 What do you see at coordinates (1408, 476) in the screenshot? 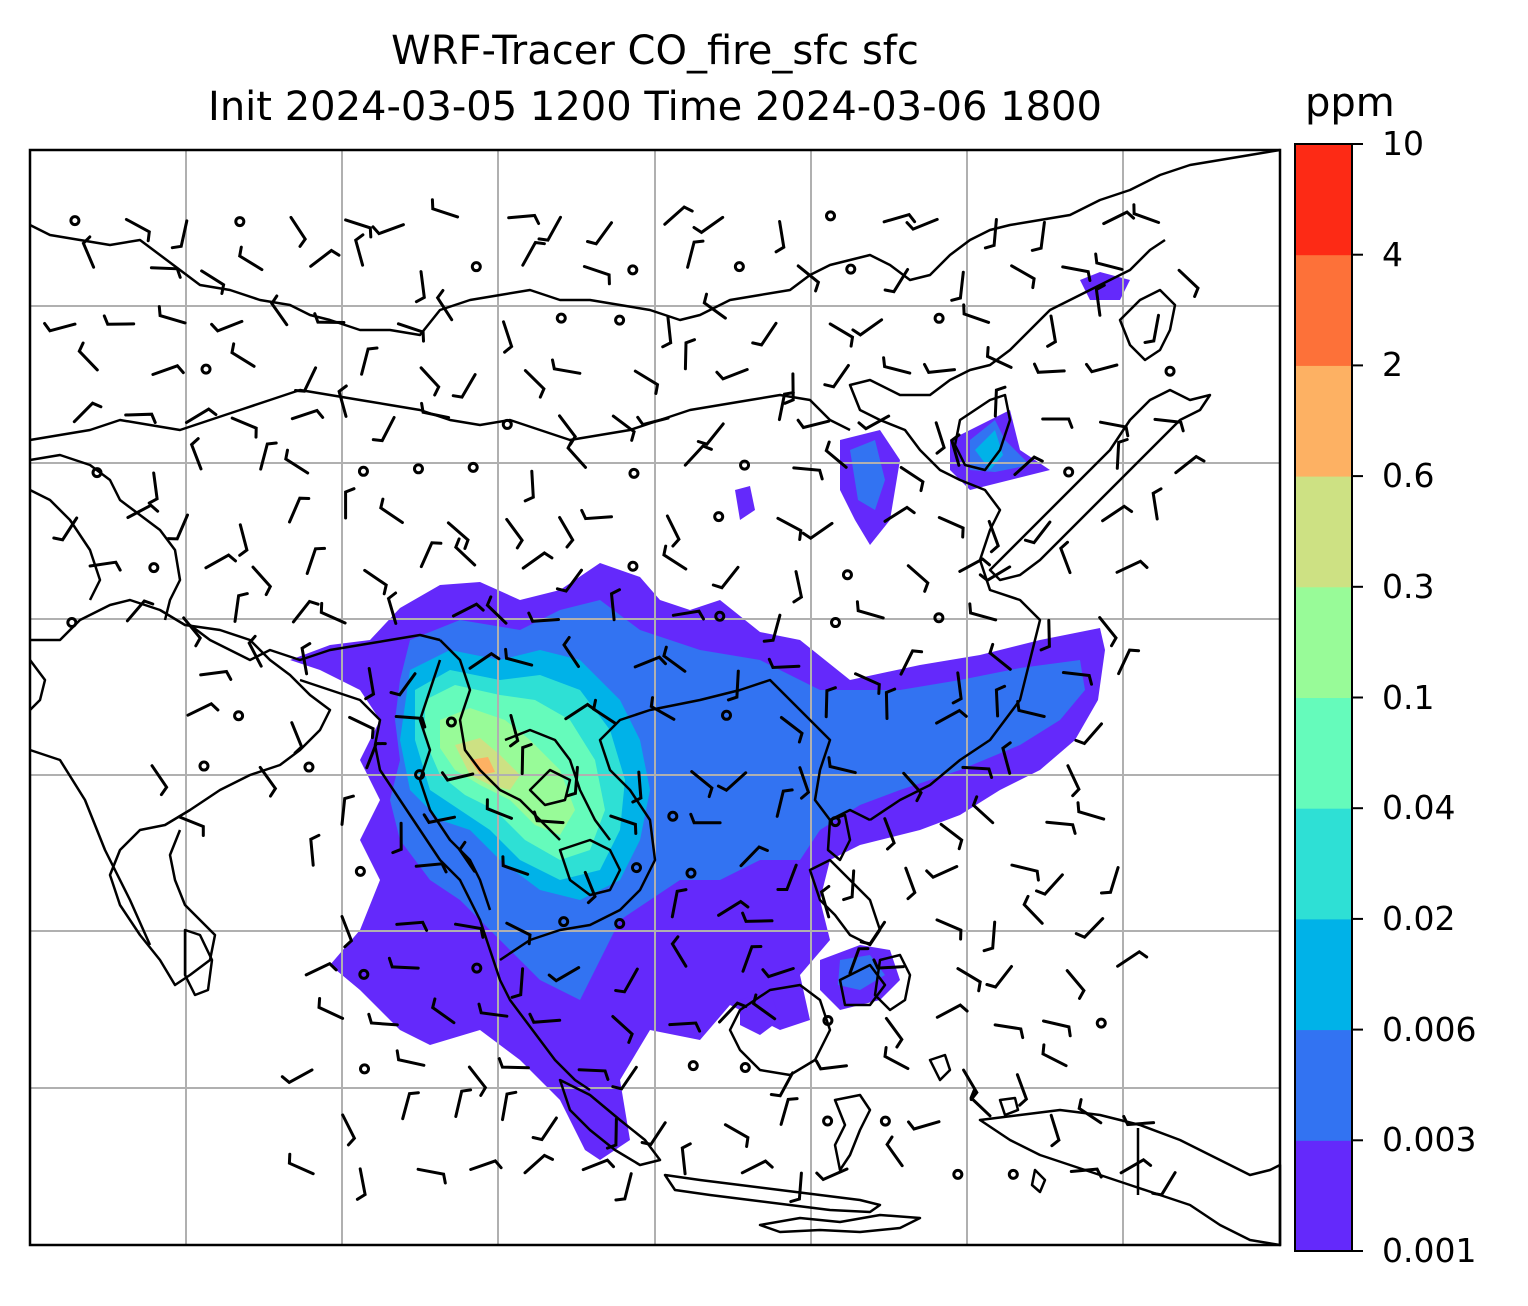
I see `colorbar-tick-label: 0.6` at bounding box center [1408, 476].